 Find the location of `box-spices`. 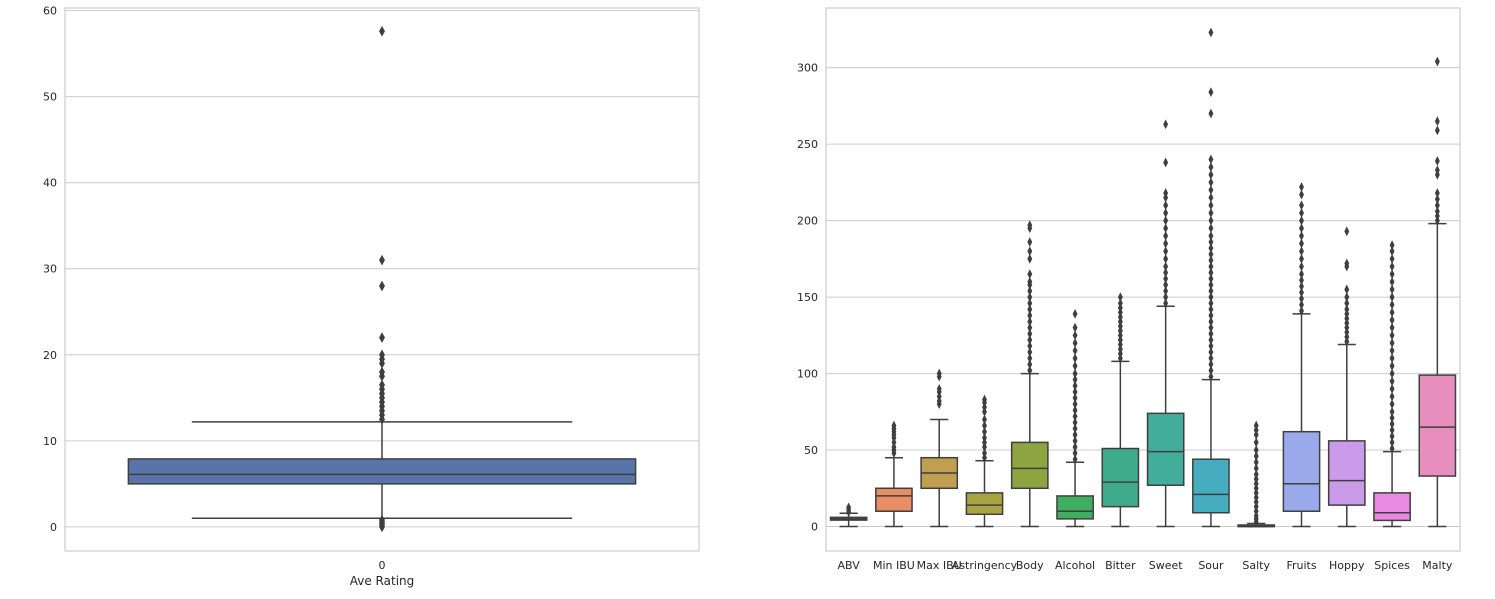

box-spices is located at coordinates (1392, 384).